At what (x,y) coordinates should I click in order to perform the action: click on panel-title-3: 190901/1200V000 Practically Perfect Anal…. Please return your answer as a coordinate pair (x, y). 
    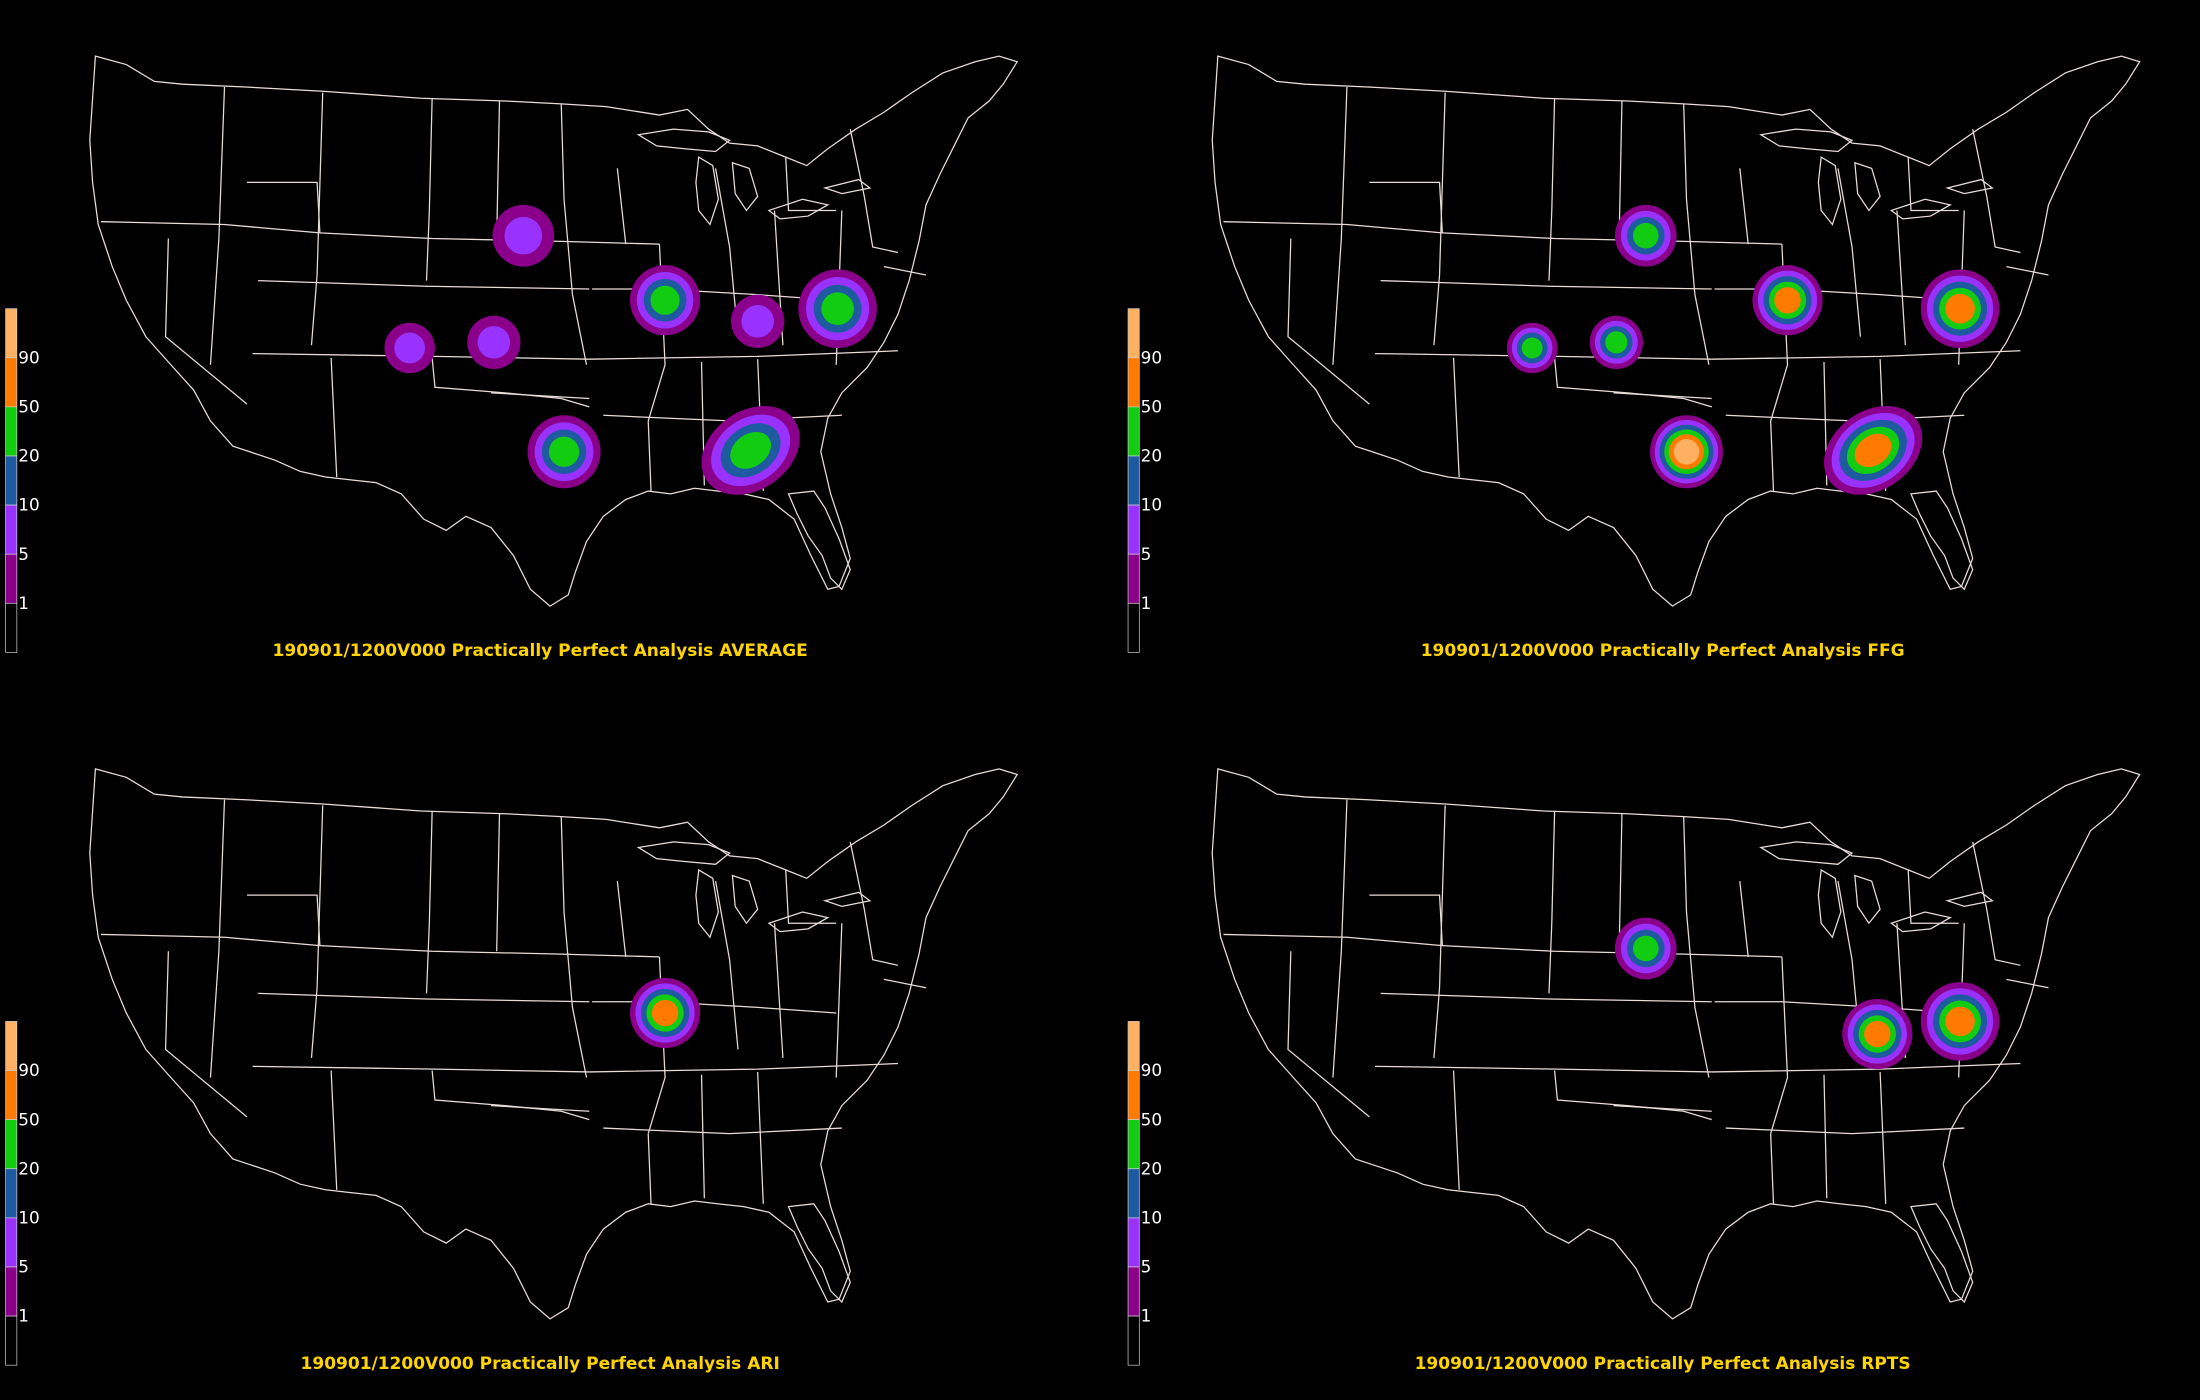
    Looking at the image, I should click on (540, 1364).